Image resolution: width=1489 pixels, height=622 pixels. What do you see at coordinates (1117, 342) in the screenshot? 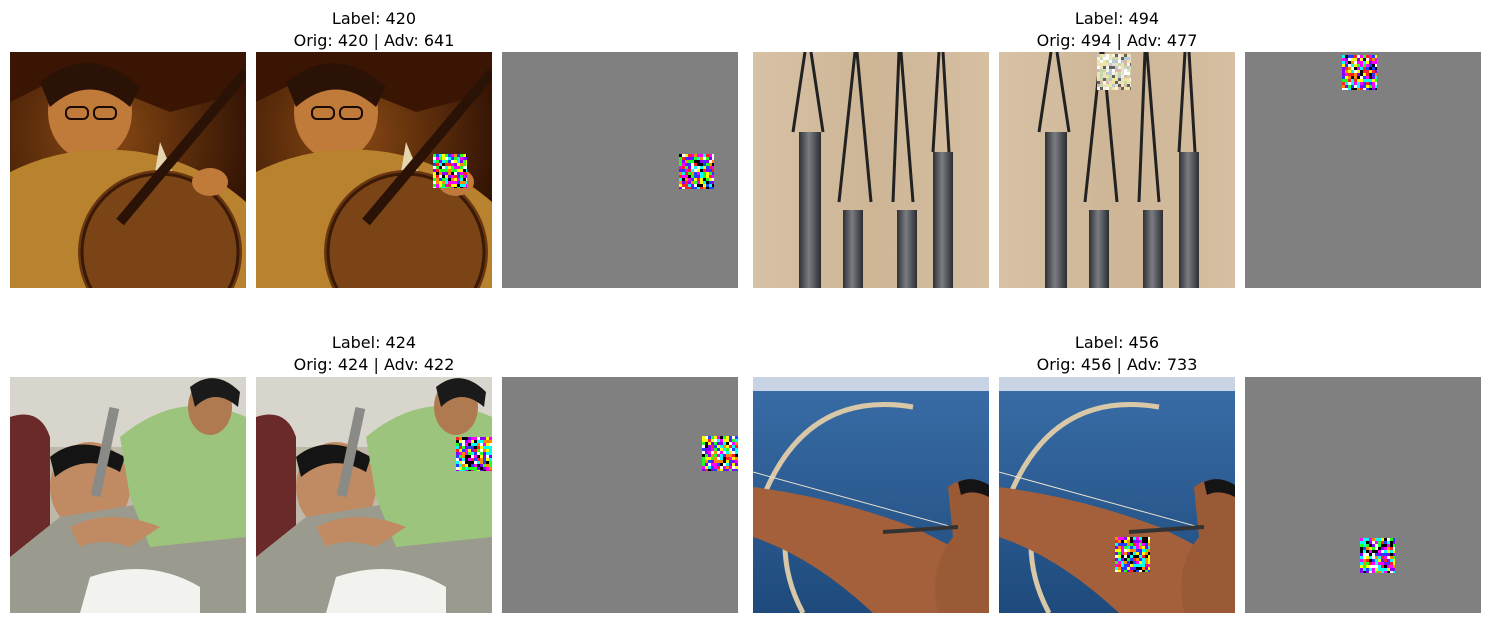
I see `title-label-4: Label: 456` at bounding box center [1117, 342].